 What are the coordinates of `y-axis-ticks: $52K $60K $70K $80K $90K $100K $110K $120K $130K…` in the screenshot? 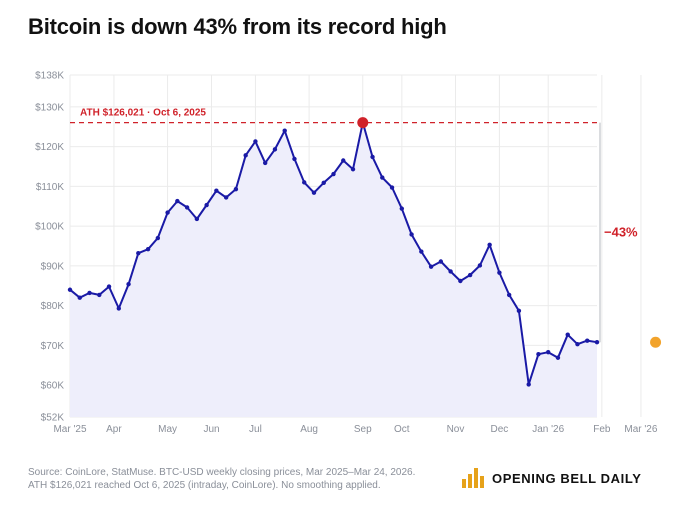 It's located at (49, 247).